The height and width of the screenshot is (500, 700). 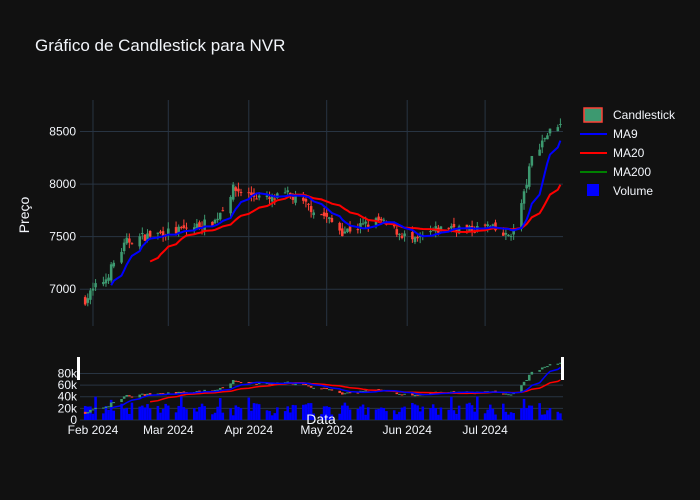 What do you see at coordinates (612, 153) in the screenshot?
I see `legend-item-ma20: MA20` at bounding box center [612, 153].